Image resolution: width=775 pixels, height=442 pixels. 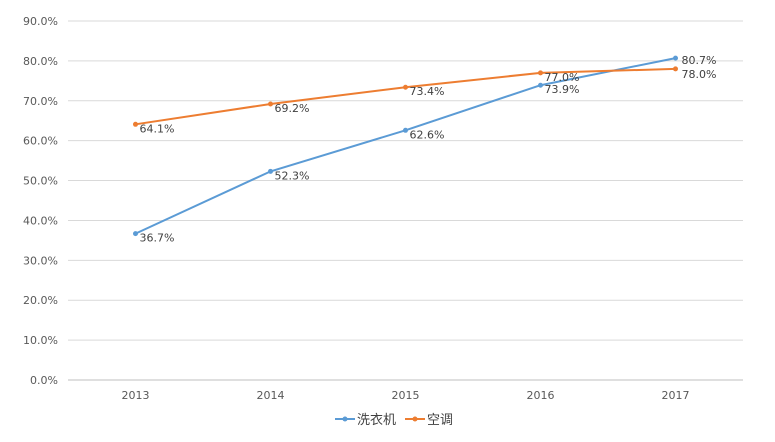 I want to click on y-tick-label: 40.0%, so click(x=40, y=220).